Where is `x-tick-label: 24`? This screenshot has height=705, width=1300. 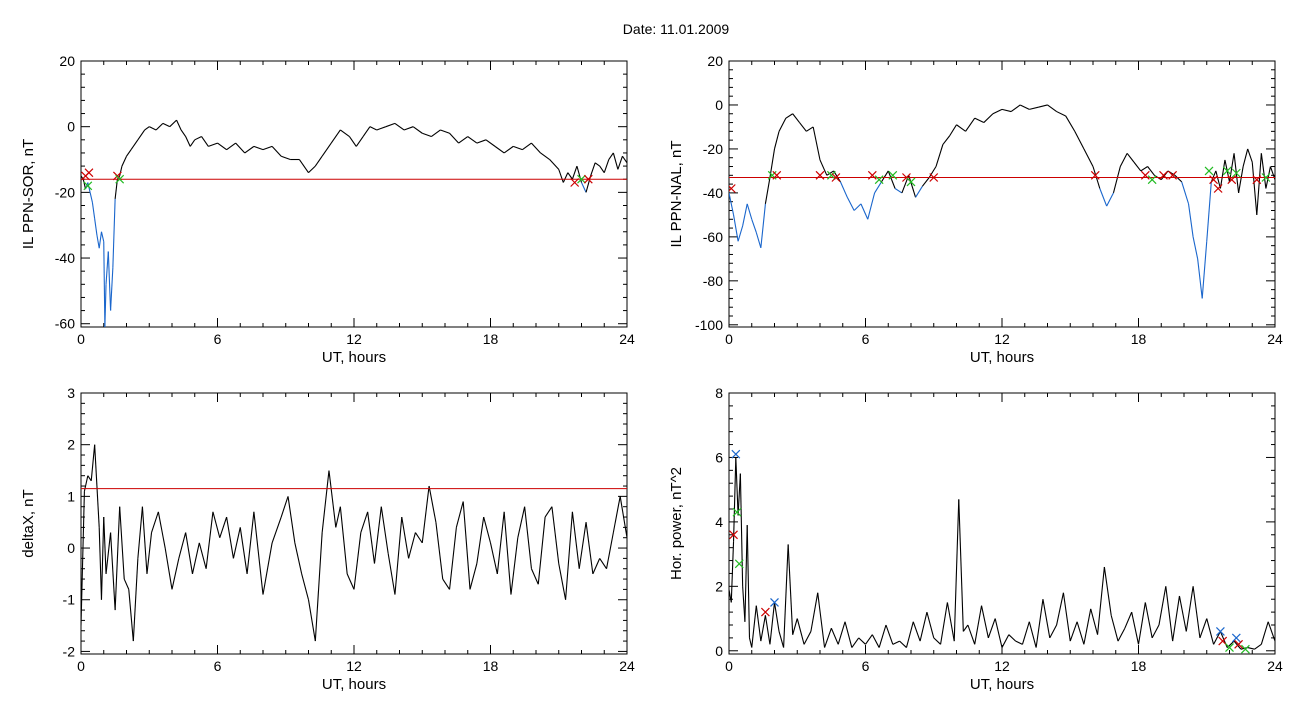
x-tick-label: 24 is located at coordinates (627, 666).